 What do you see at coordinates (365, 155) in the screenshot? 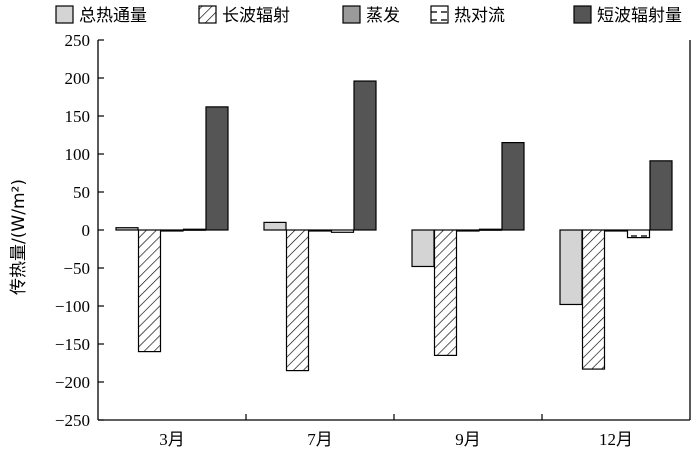
I see `bar-短波辐射量-7月` at bounding box center [365, 155].